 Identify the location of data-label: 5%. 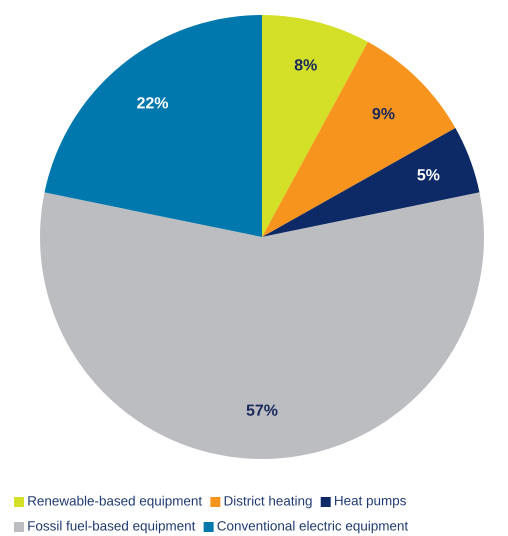
(428, 174).